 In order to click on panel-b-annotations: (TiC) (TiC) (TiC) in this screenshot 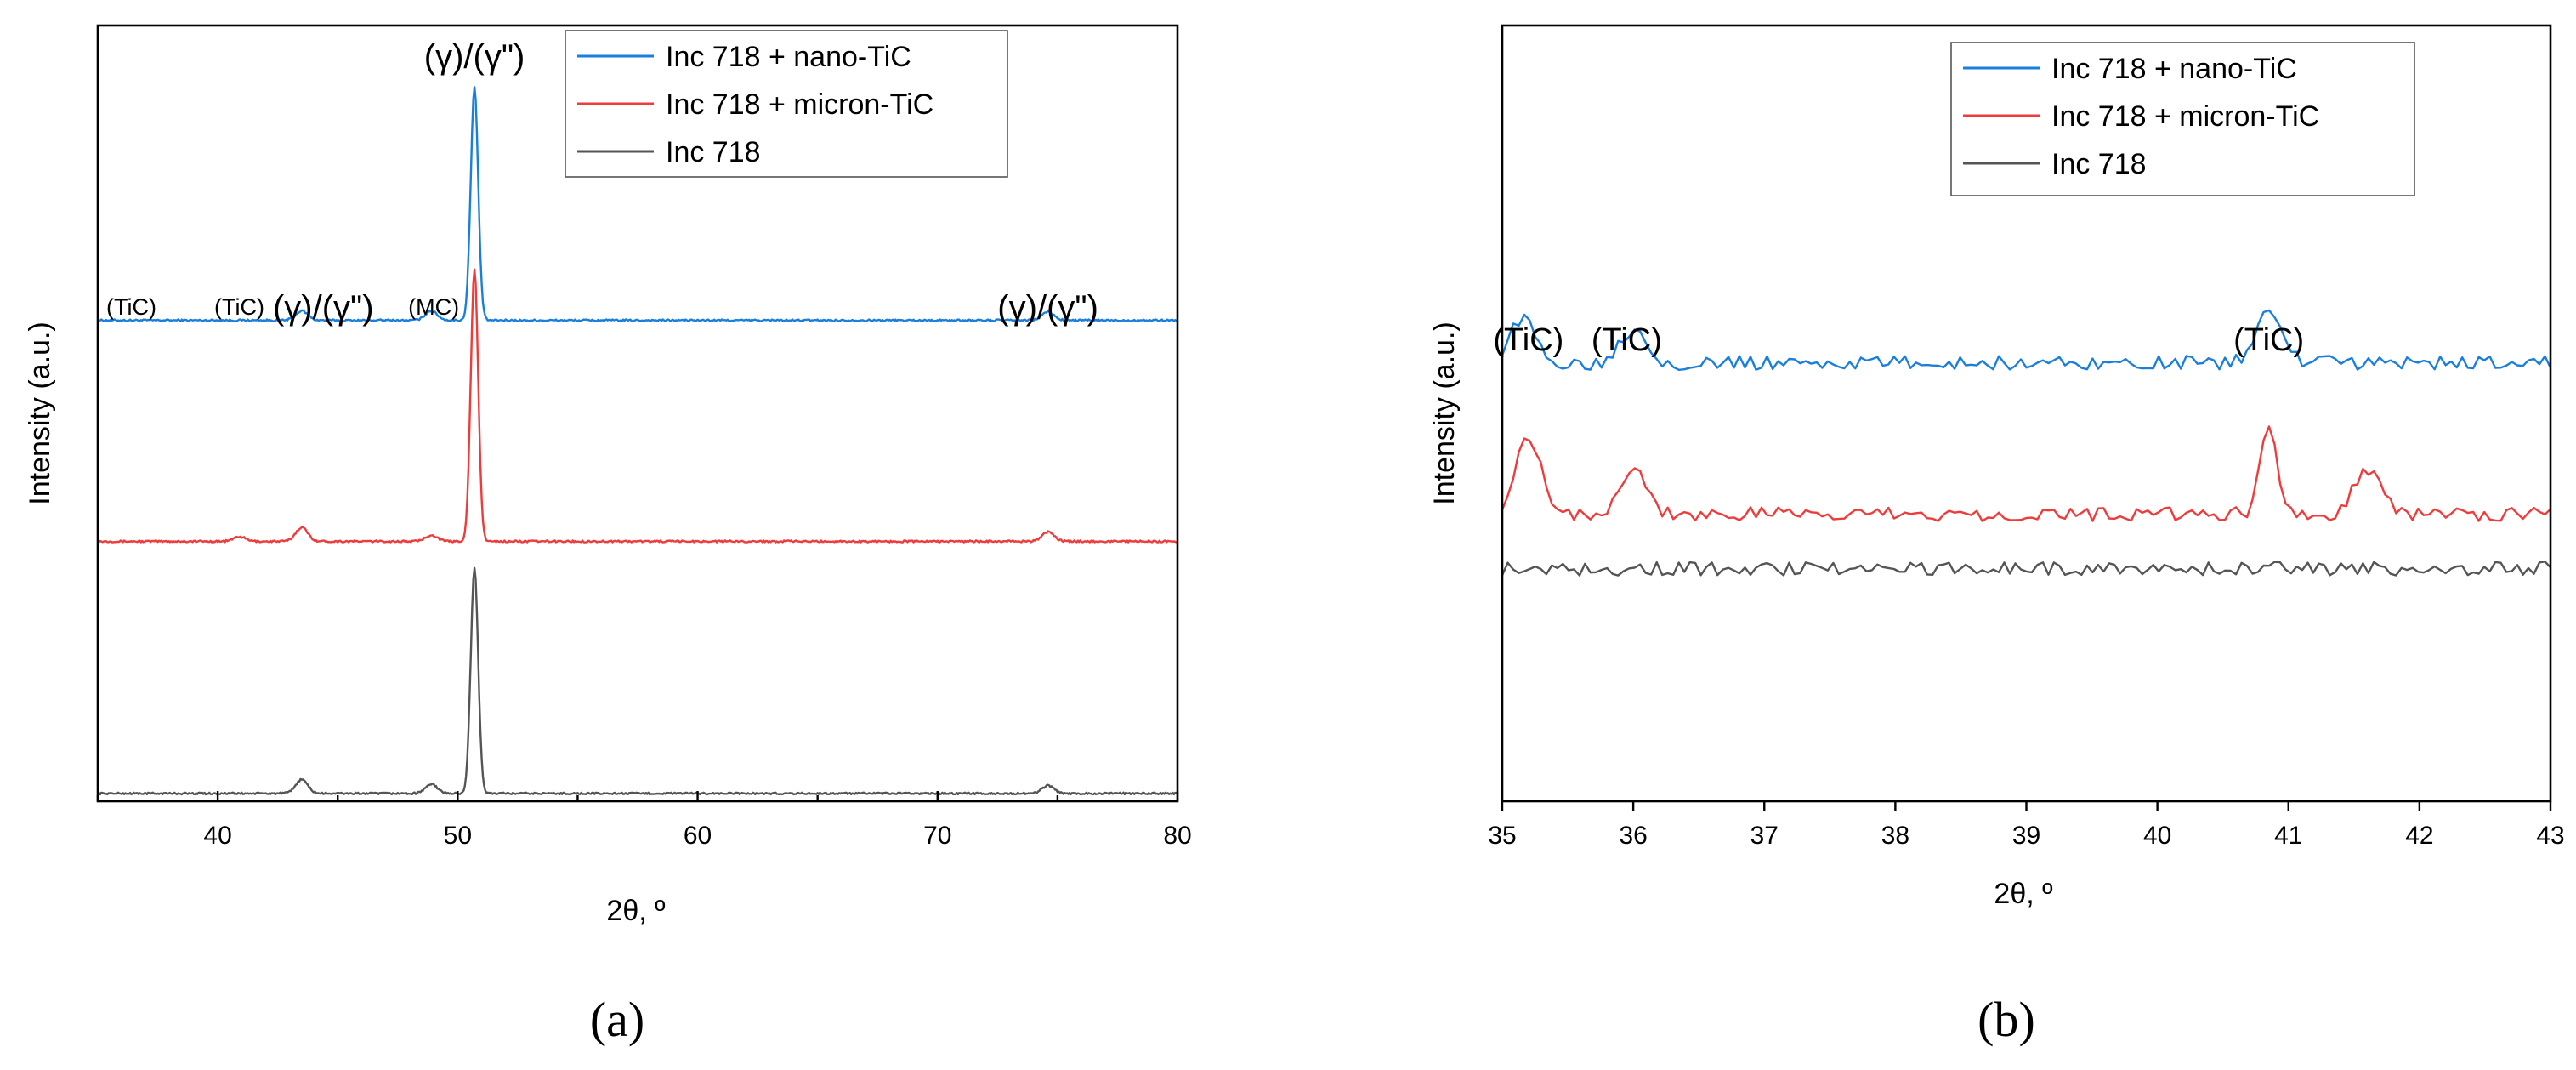, I will do `click(1899, 340)`.